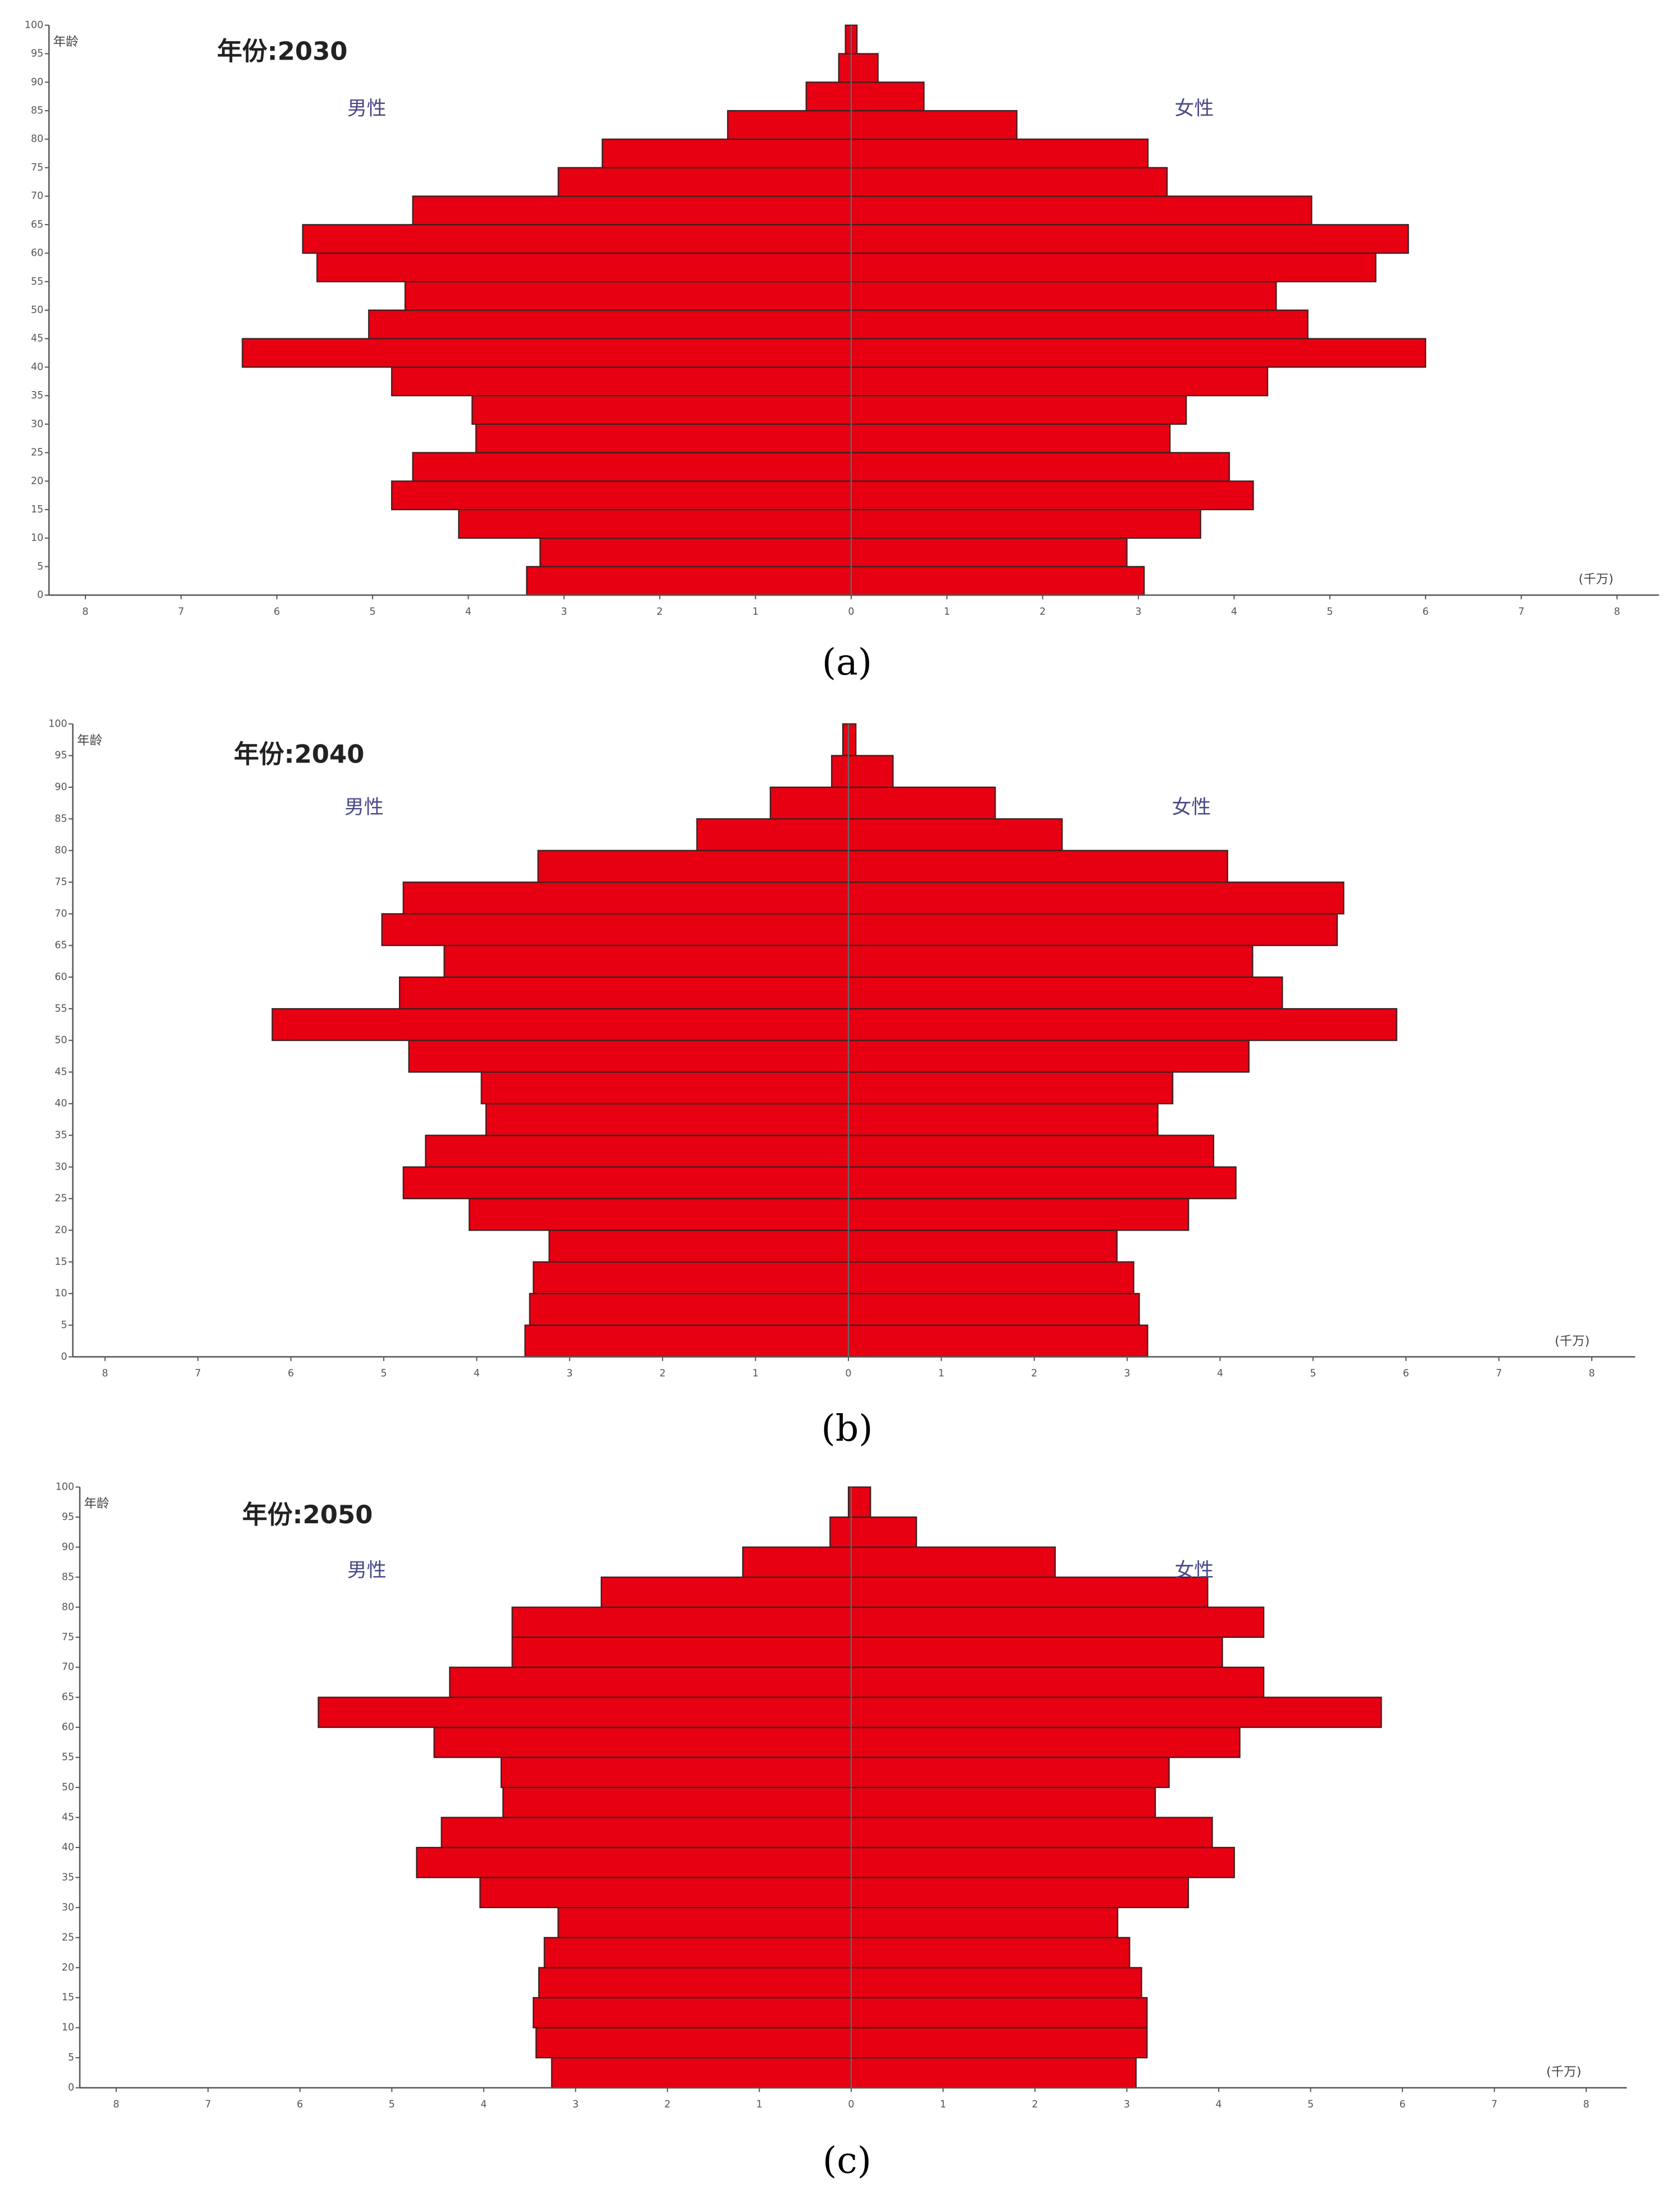 This screenshot has width=1680, height=2197. I want to click on chart-title: 年份:2050, so click(307, 1515).